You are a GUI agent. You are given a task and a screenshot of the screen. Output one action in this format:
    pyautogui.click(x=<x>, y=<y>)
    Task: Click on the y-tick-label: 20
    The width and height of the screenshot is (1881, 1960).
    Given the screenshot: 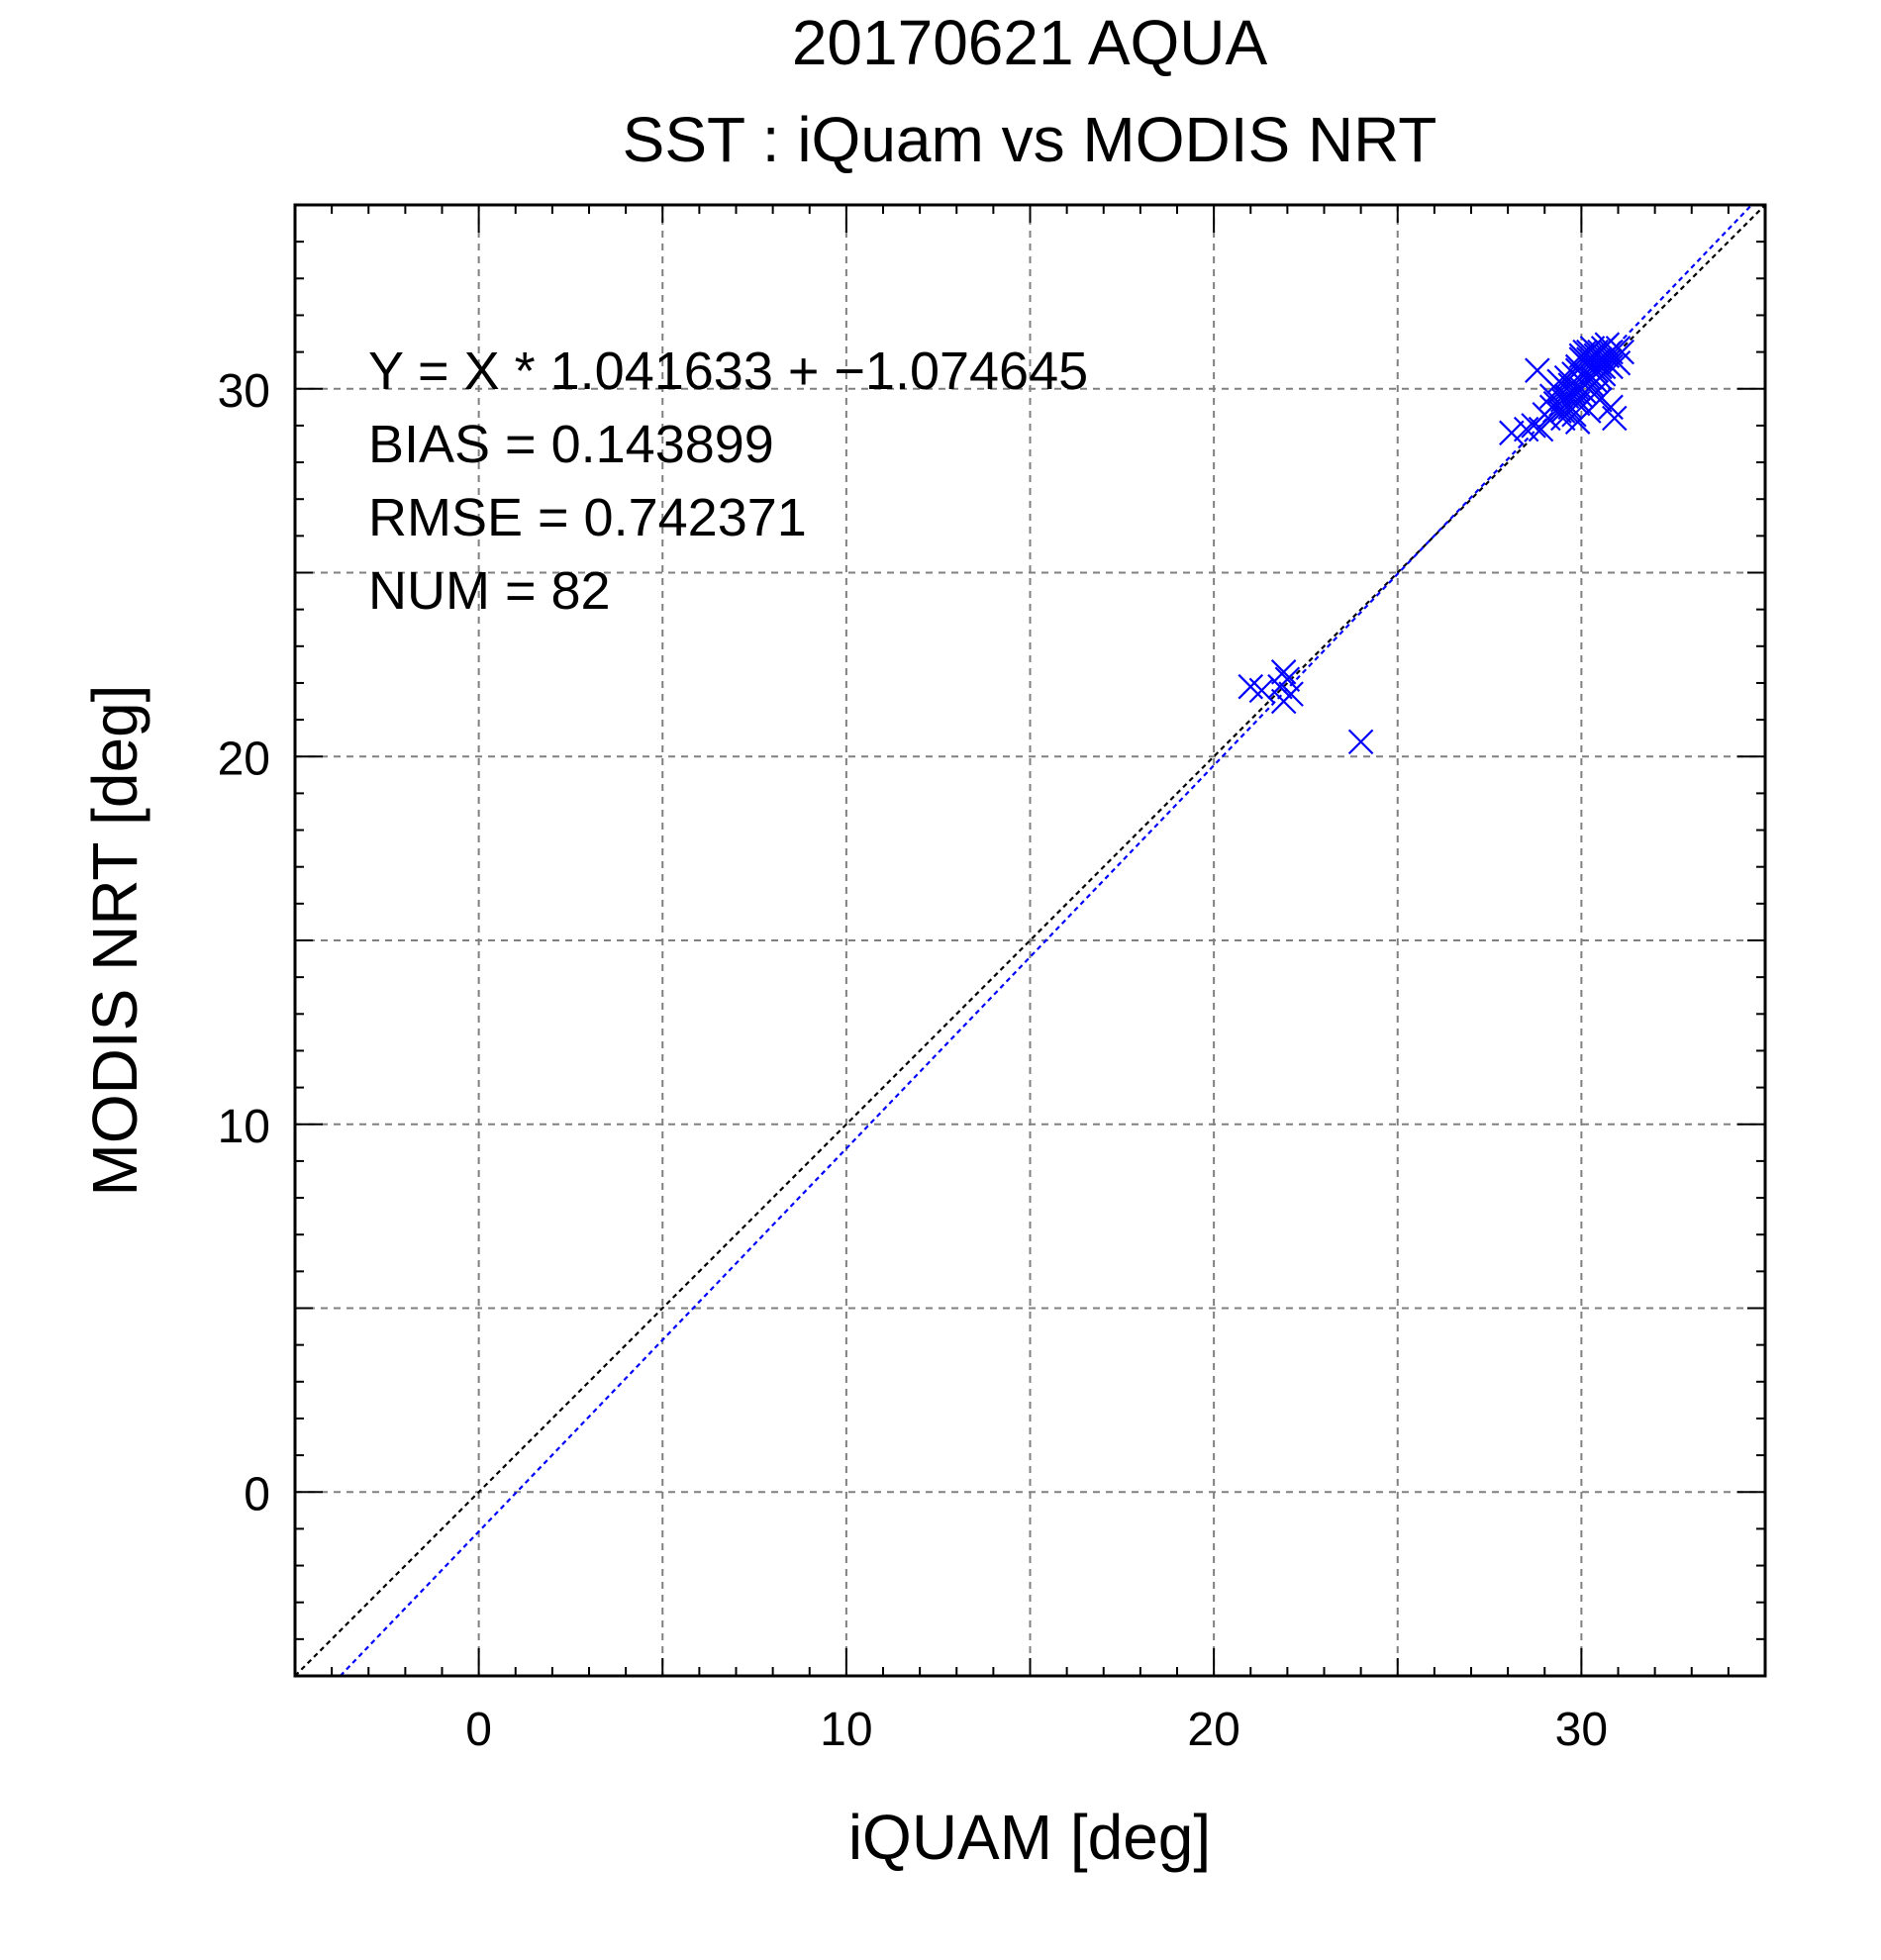 What is the action you would take?
    pyautogui.click(x=244, y=759)
    